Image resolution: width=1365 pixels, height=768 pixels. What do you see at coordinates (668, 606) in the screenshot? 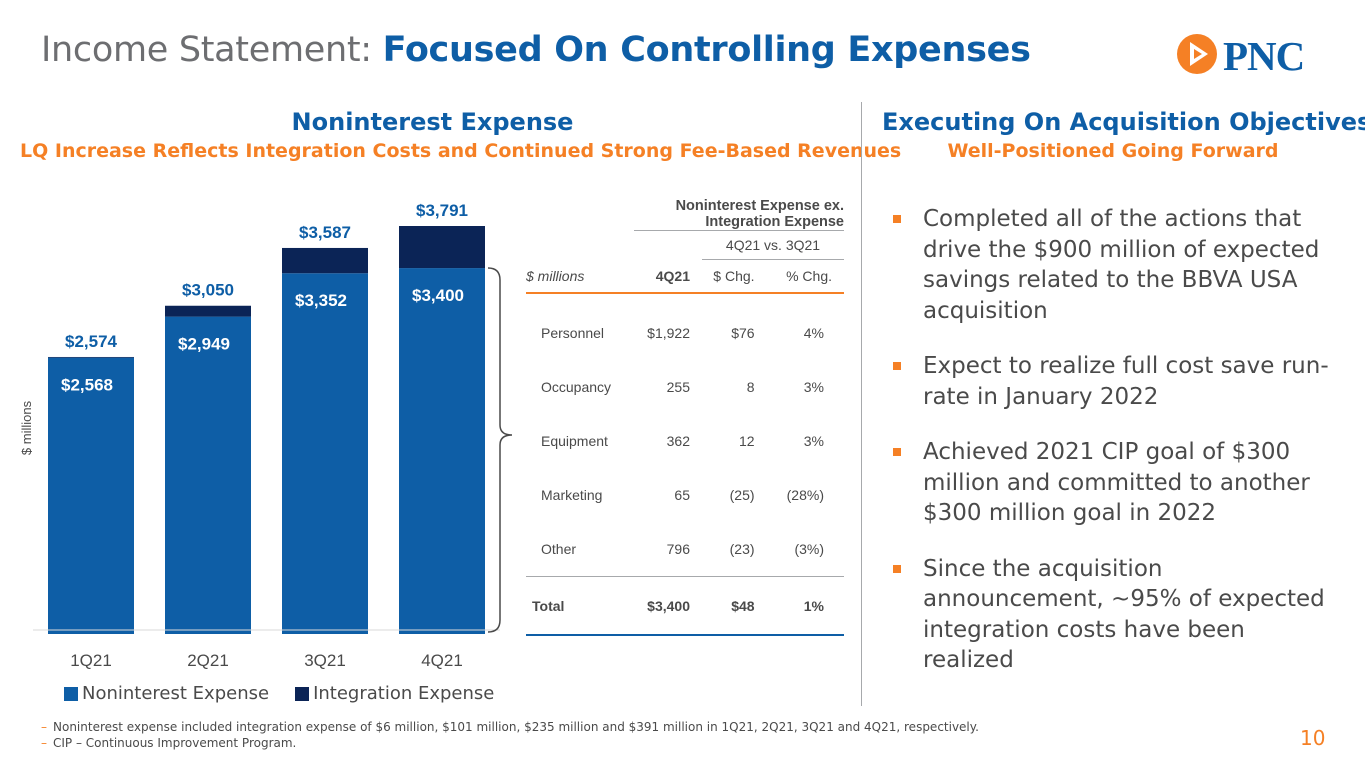
I see `total-value: $3,400` at bounding box center [668, 606].